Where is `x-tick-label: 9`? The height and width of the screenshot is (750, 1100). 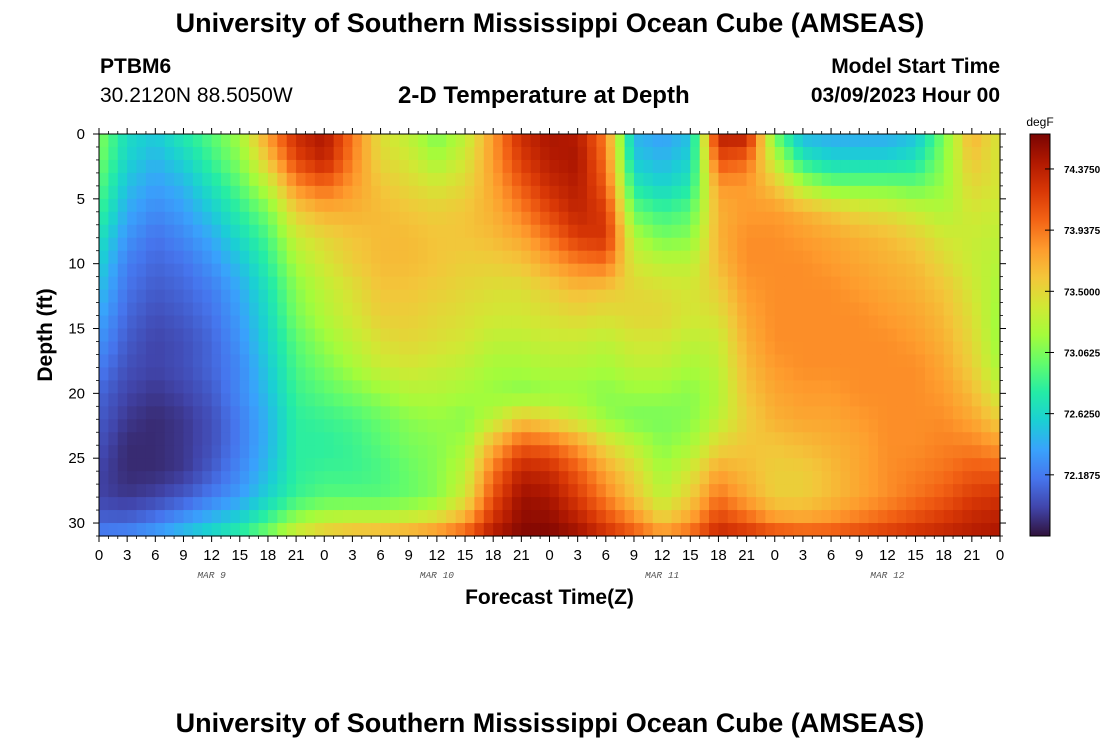 x-tick-label: 9 is located at coordinates (634, 555).